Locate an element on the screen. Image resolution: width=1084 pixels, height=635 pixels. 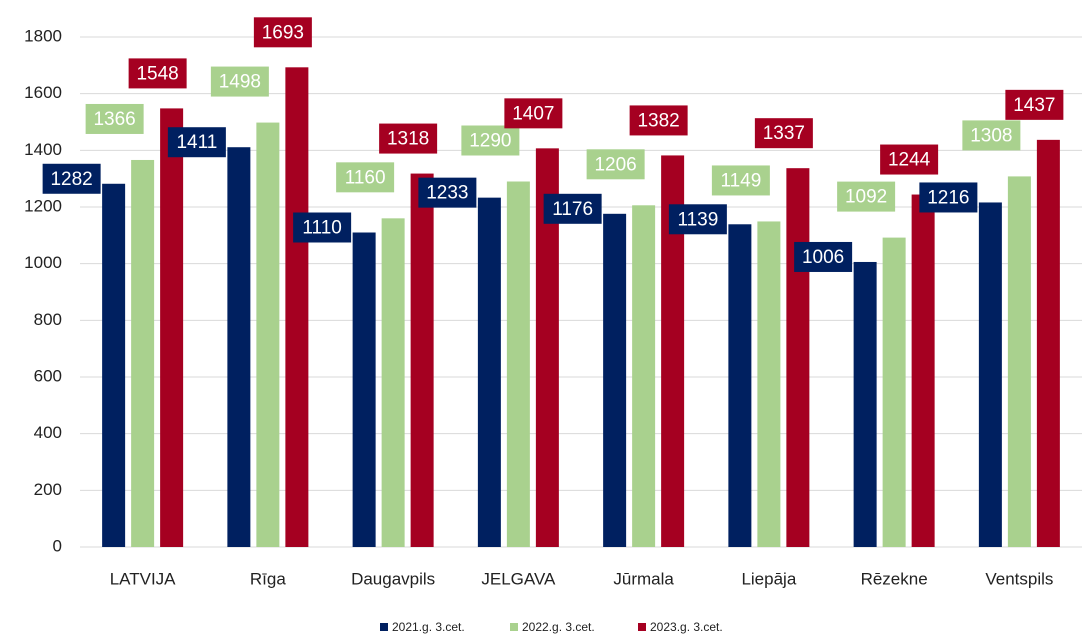
x-tick-label: JELGAVA is located at coordinates (518, 578).